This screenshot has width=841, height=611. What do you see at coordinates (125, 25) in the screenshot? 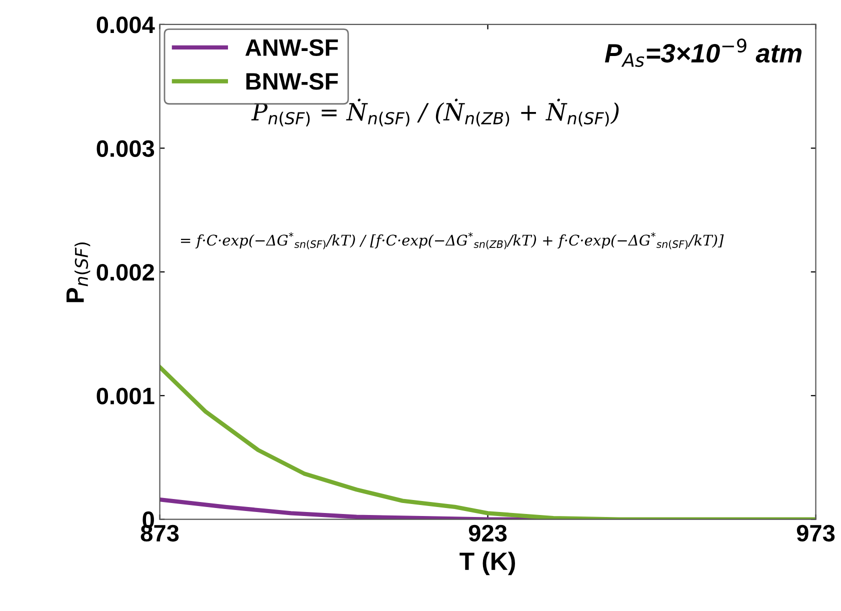
I see `y-tick-label: 0.004` at bounding box center [125, 25].